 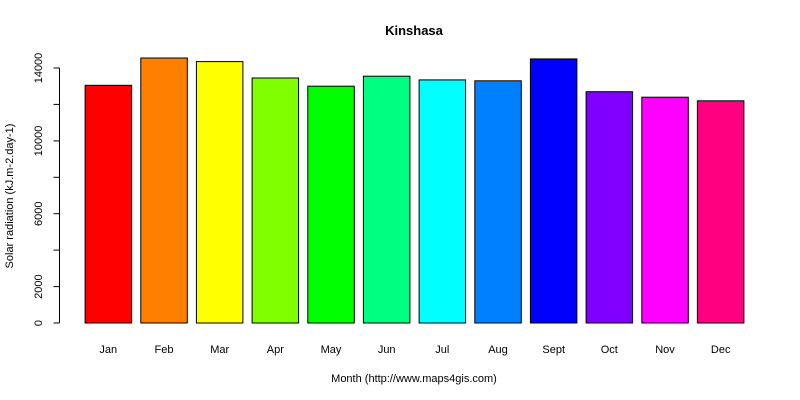 What do you see at coordinates (331, 204) in the screenshot?
I see `bar-may` at bounding box center [331, 204].